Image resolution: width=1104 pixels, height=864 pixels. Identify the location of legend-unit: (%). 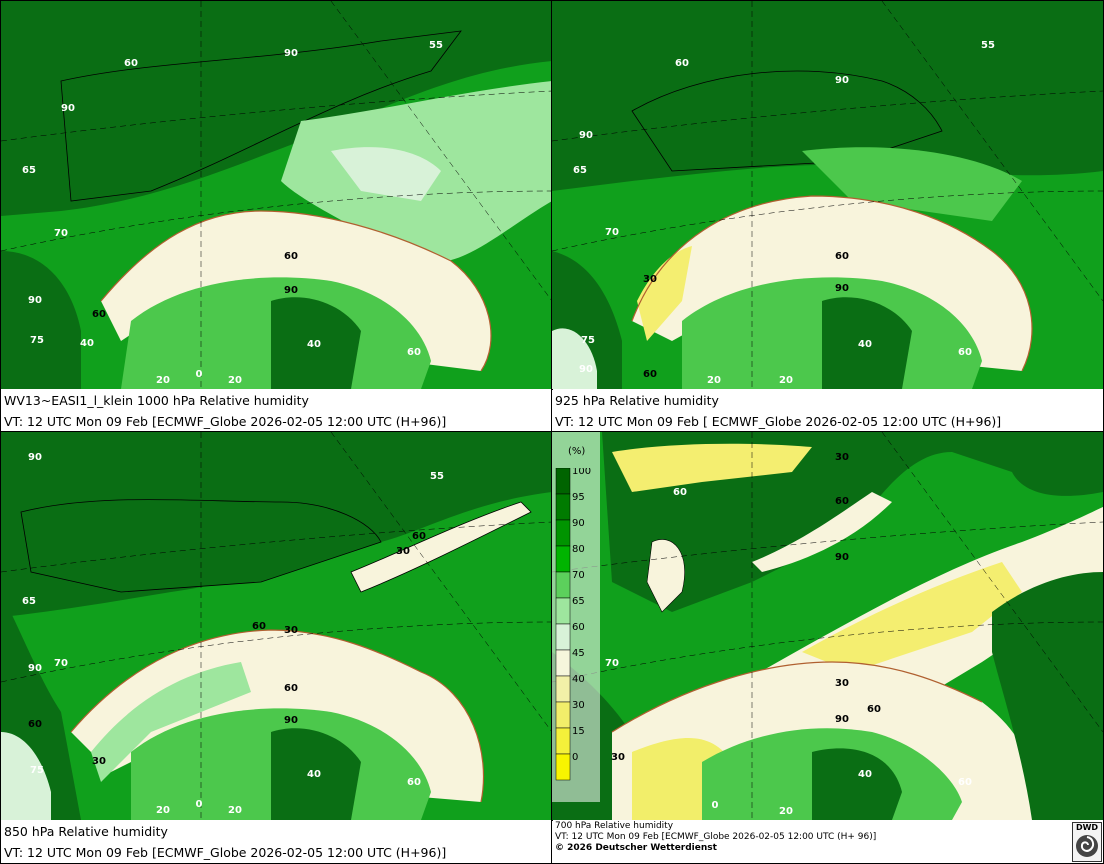
(577, 451).